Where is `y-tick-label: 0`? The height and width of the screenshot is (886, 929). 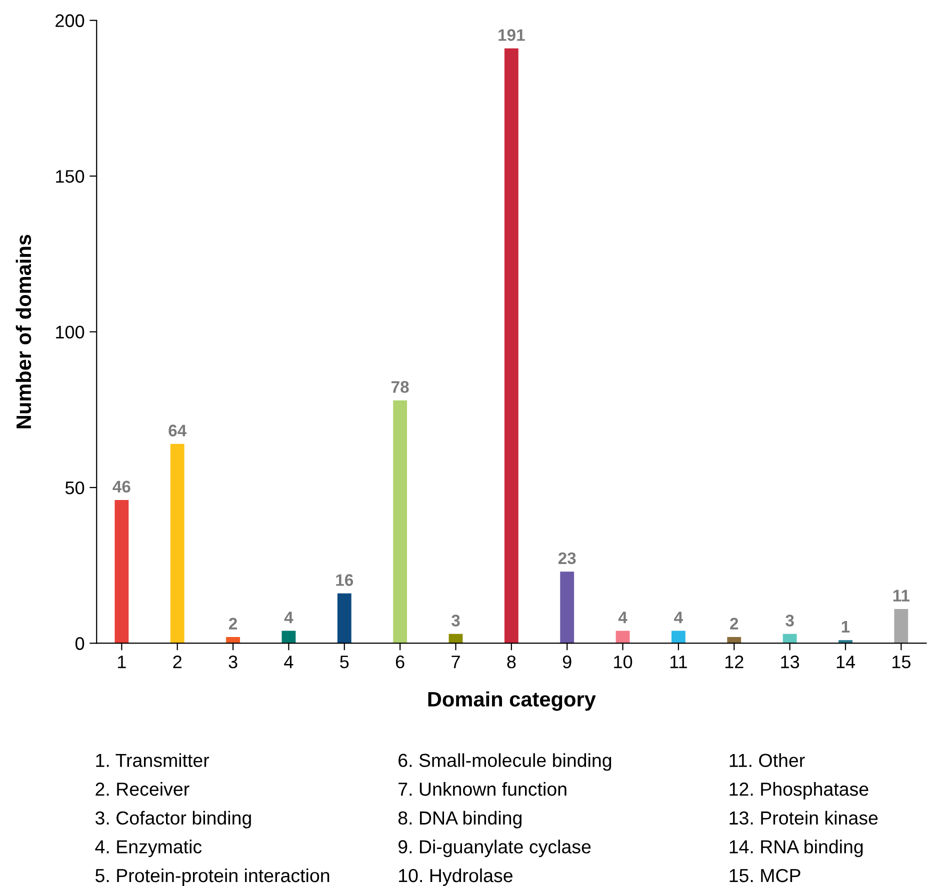 y-tick-label: 0 is located at coordinates (79, 643).